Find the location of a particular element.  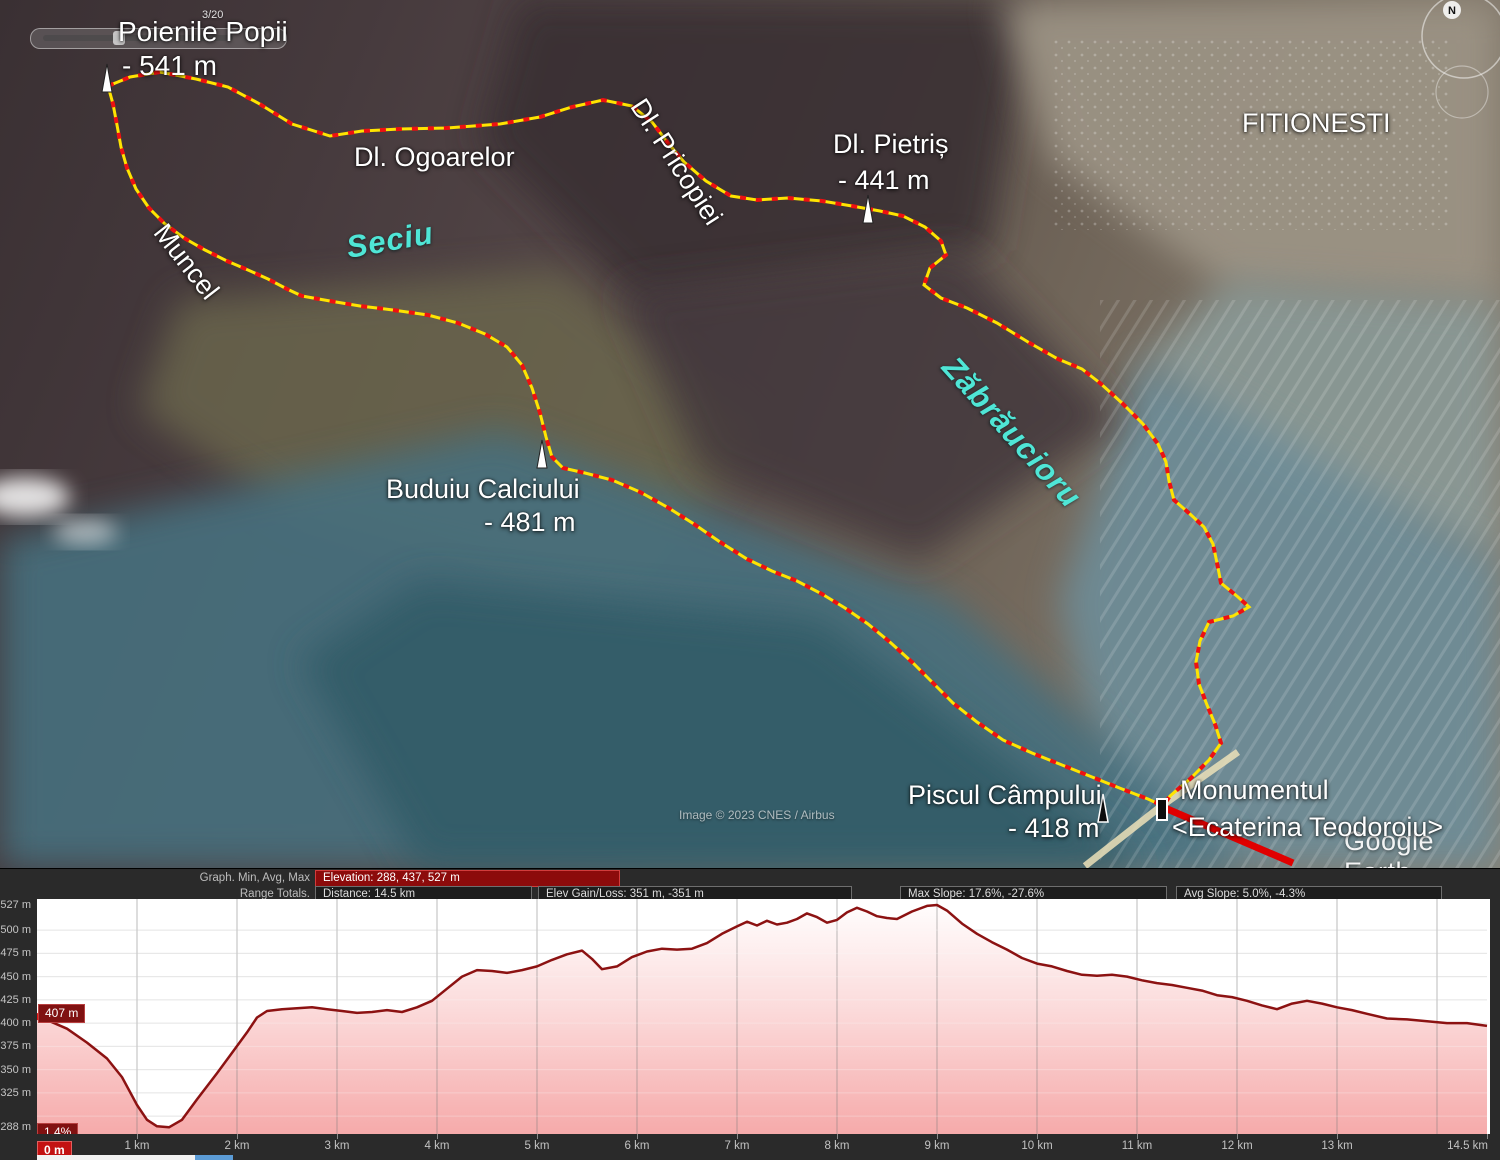

x-axis-label: 5 km is located at coordinates (537, 1146).